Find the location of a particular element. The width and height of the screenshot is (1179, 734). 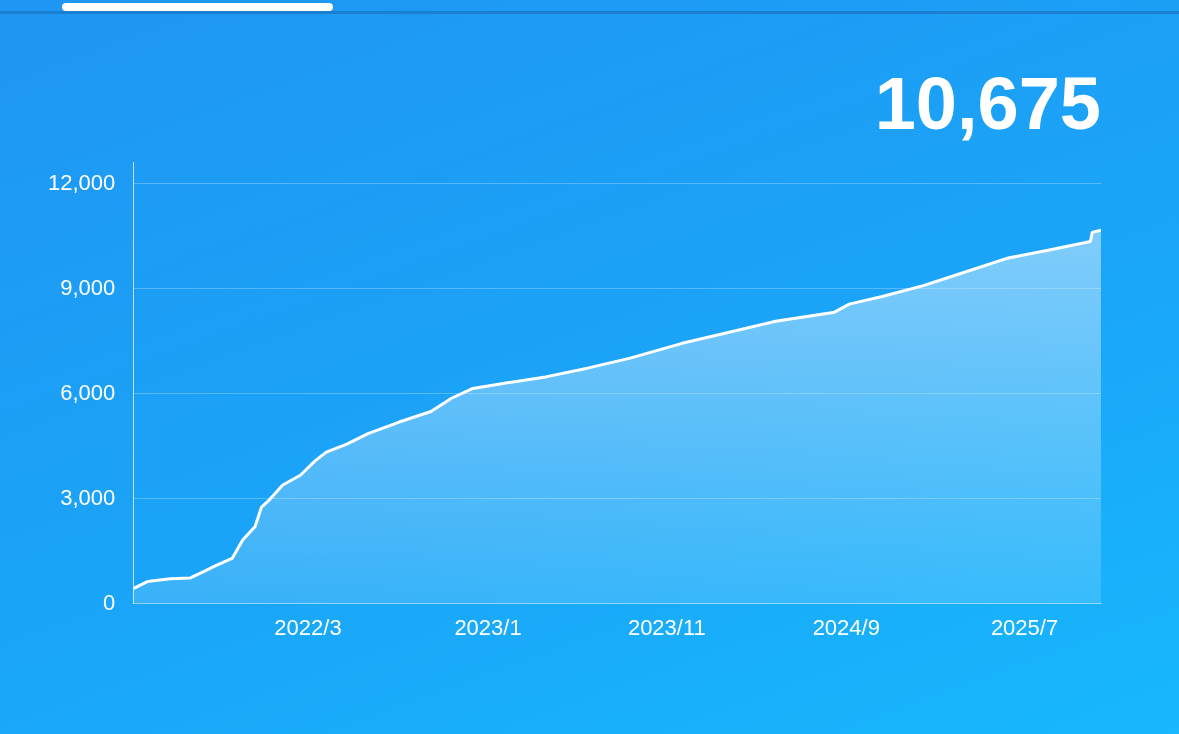

chart-title: 10,675 is located at coordinates (987, 103).